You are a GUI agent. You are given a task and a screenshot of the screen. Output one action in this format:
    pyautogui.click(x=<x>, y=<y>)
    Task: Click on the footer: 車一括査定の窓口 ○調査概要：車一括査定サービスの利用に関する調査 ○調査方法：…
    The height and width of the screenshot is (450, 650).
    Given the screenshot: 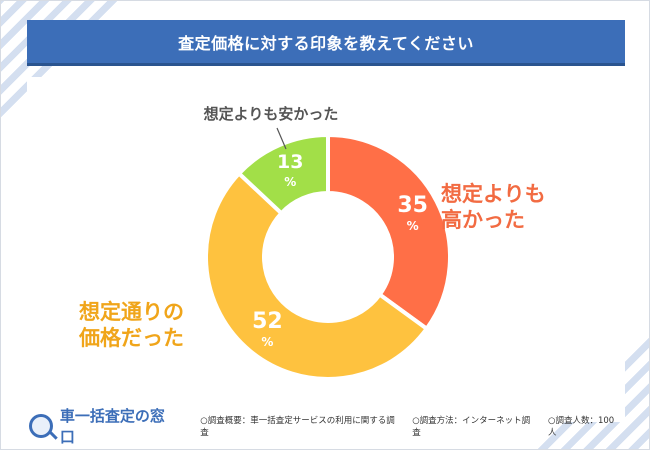 What is the action you would take?
    pyautogui.click(x=327, y=426)
    